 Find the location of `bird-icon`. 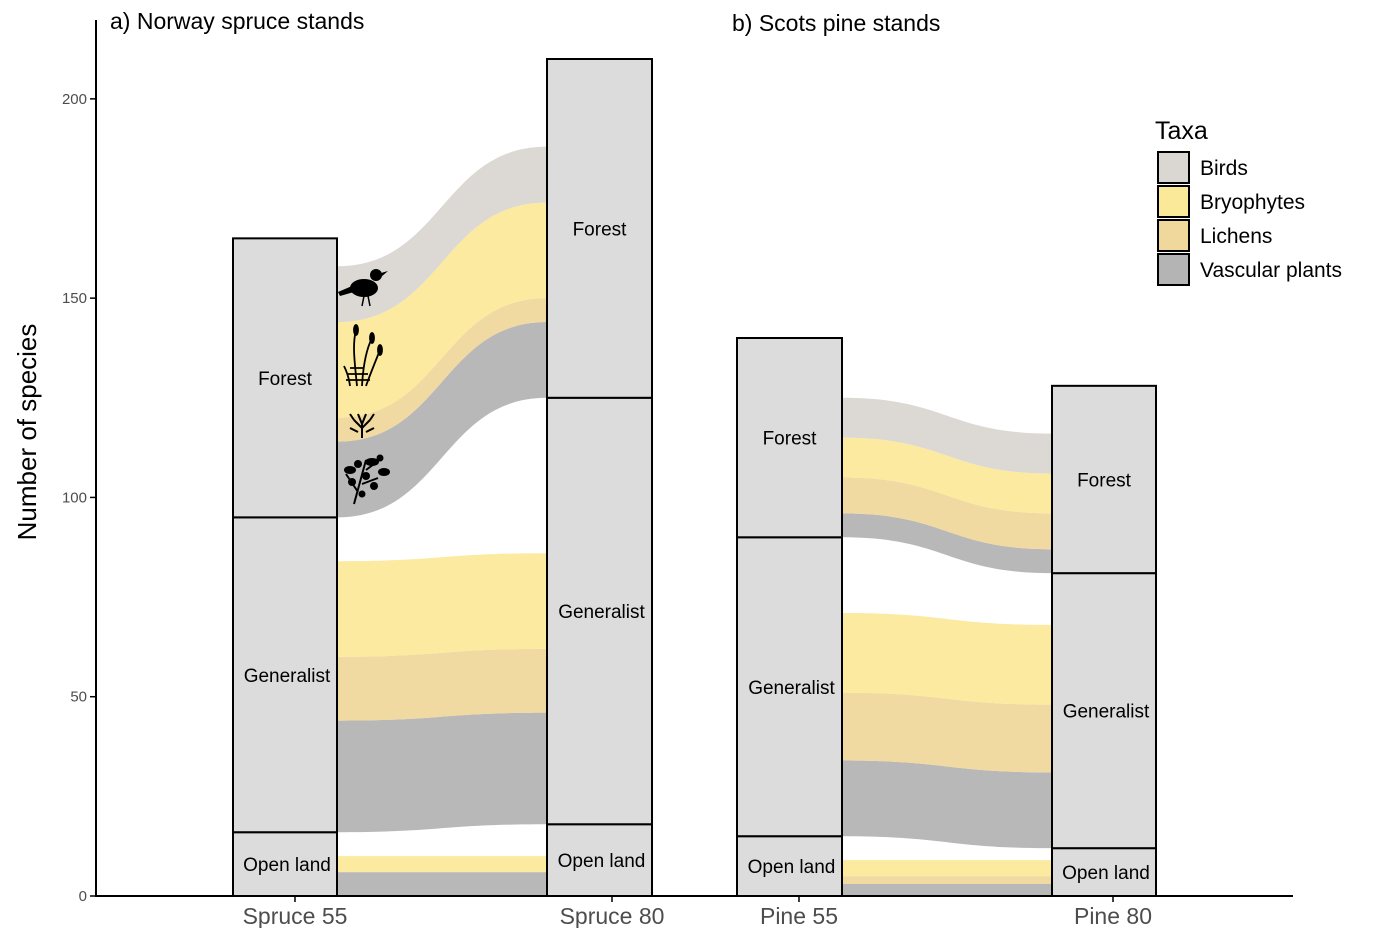

bird-icon is located at coordinates (363, 288).